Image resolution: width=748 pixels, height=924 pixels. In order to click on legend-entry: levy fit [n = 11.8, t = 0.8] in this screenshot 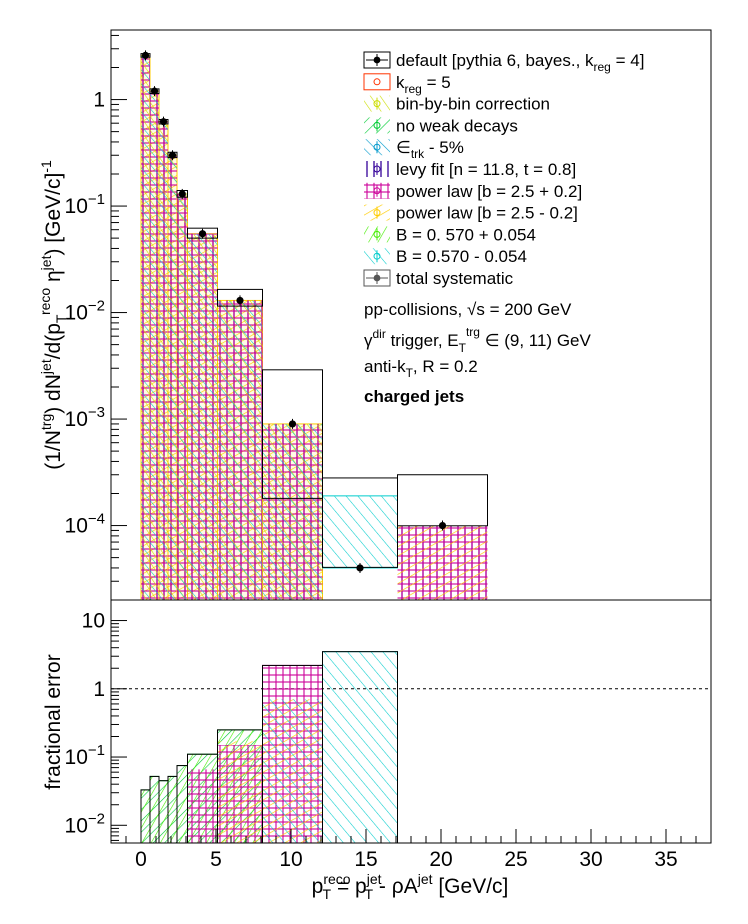, I will do `click(470, 169)`.